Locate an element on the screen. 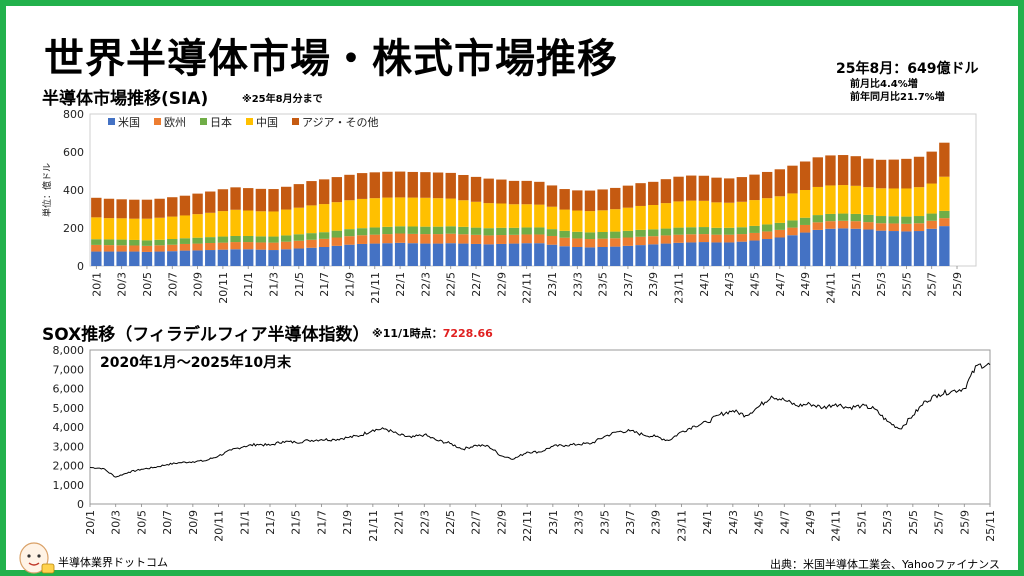  sox-x-tick-label: 25/5 is located at coordinates (913, 522).